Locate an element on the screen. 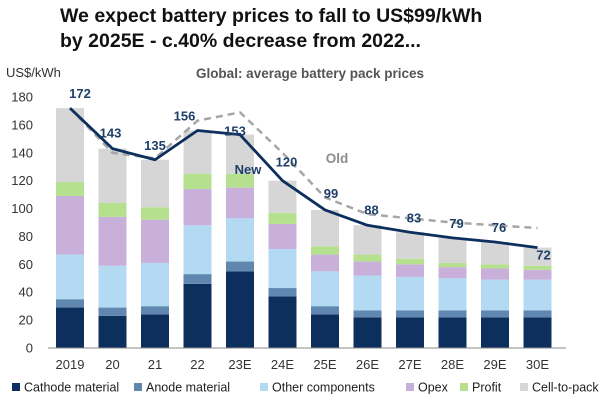 The width and height of the screenshot is (606, 400). x-tick-label: 26E is located at coordinates (367, 364).